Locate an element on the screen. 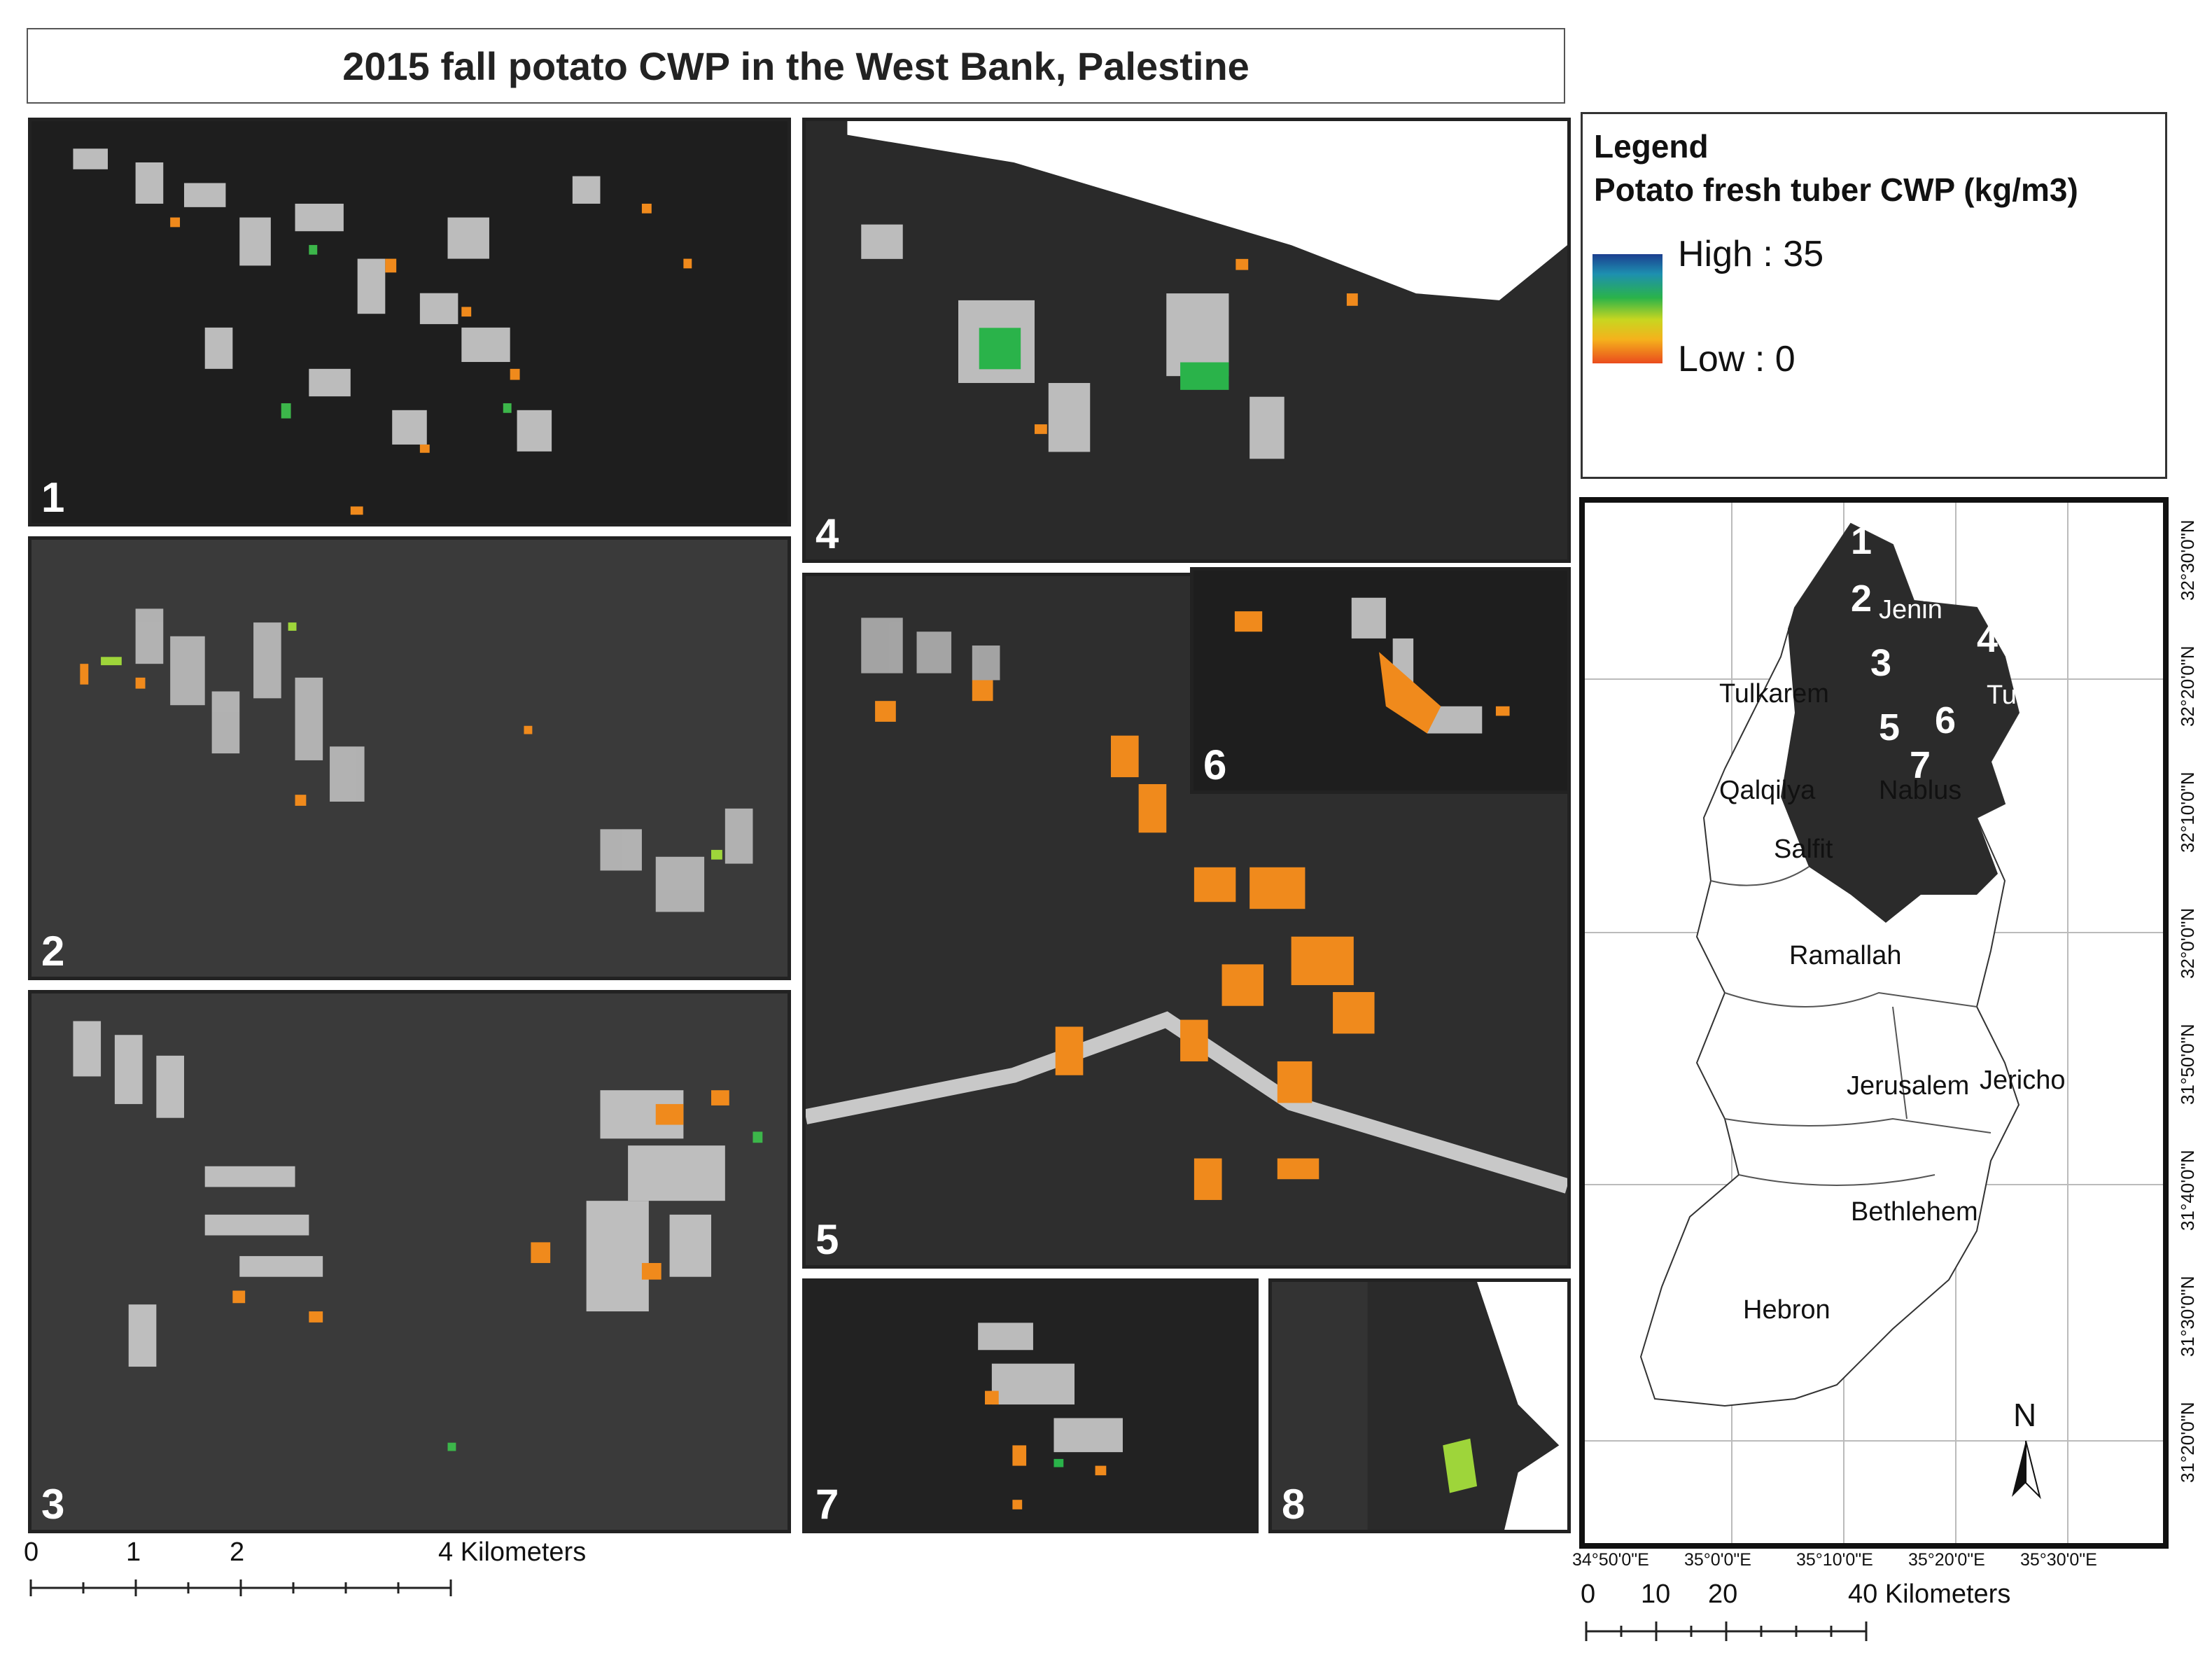 This screenshot has width=2212, height=1660. panel-6-imagery is located at coordinates (1380, 680).